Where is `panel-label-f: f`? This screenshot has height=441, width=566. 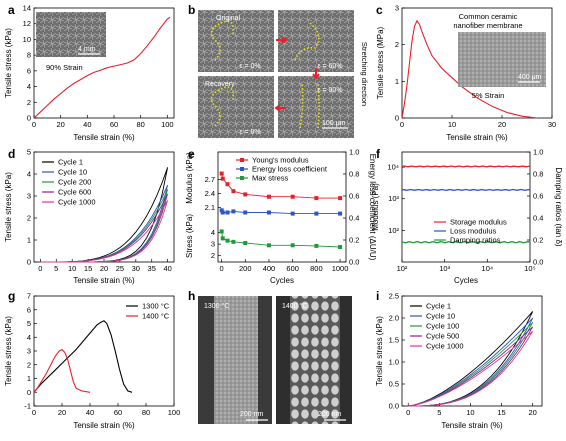
panel-label-f: f is located at coordinates (378, 154).